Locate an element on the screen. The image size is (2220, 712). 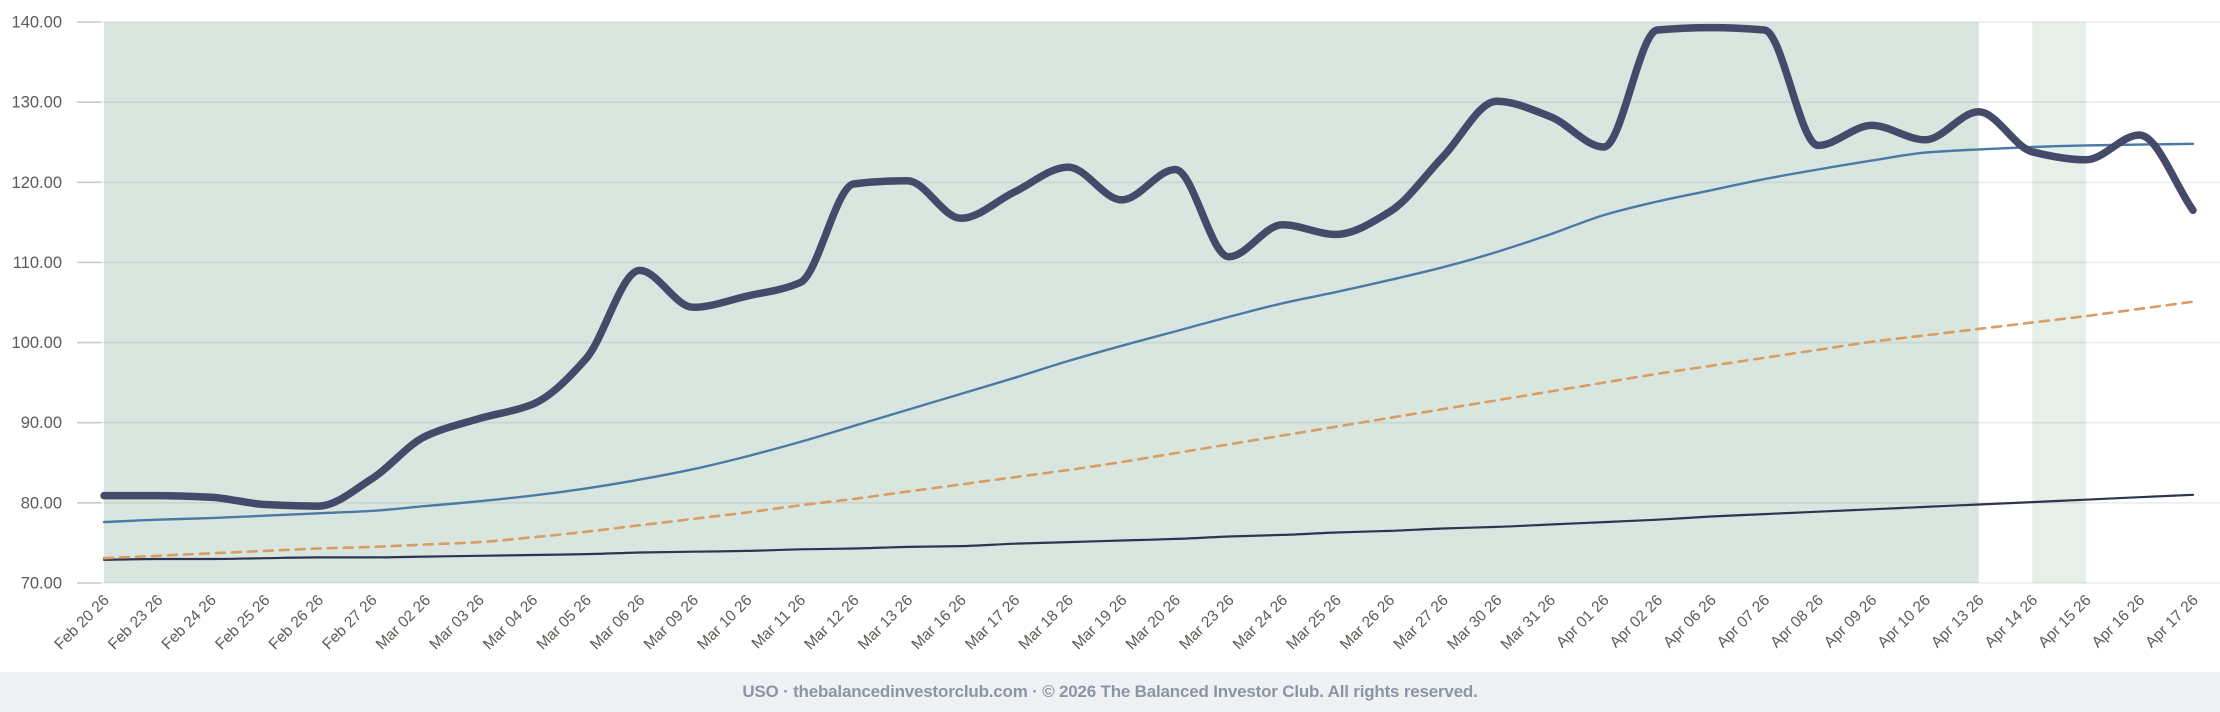
x-axis-label: Mar 30 26 is located at coordinates (1474, 622).